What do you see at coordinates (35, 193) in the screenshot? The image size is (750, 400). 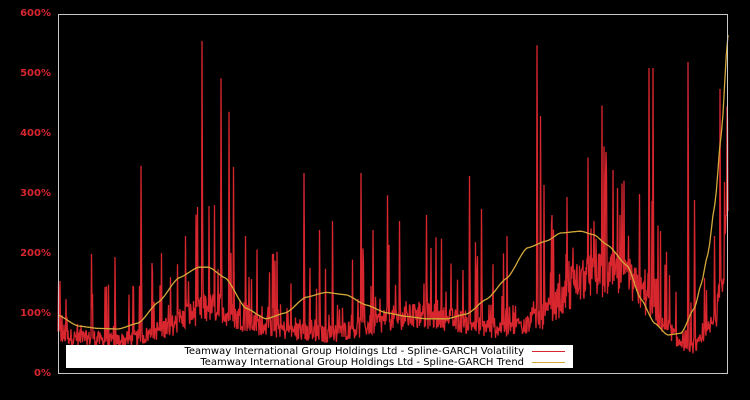 I see `y-tick-label: 300%` at bounding box center [35, 193].